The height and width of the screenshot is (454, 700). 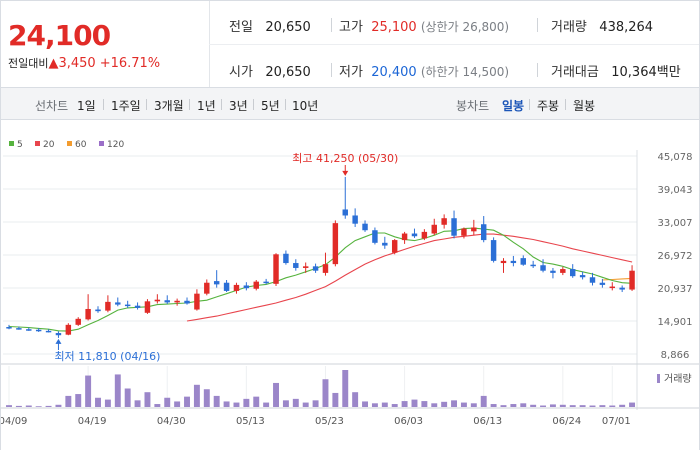 I want to click on prev-close-label: 전일, so click(x=241, y=27).